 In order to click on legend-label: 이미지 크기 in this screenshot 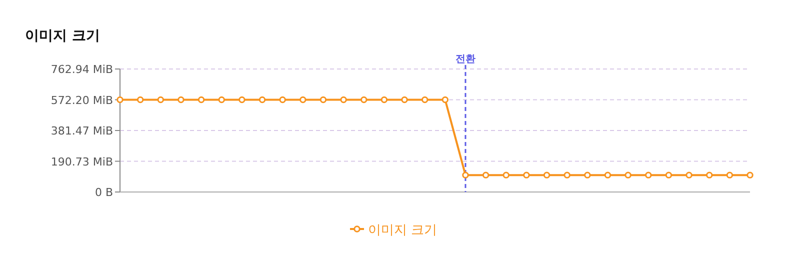, I will do `click(403, 230)`.